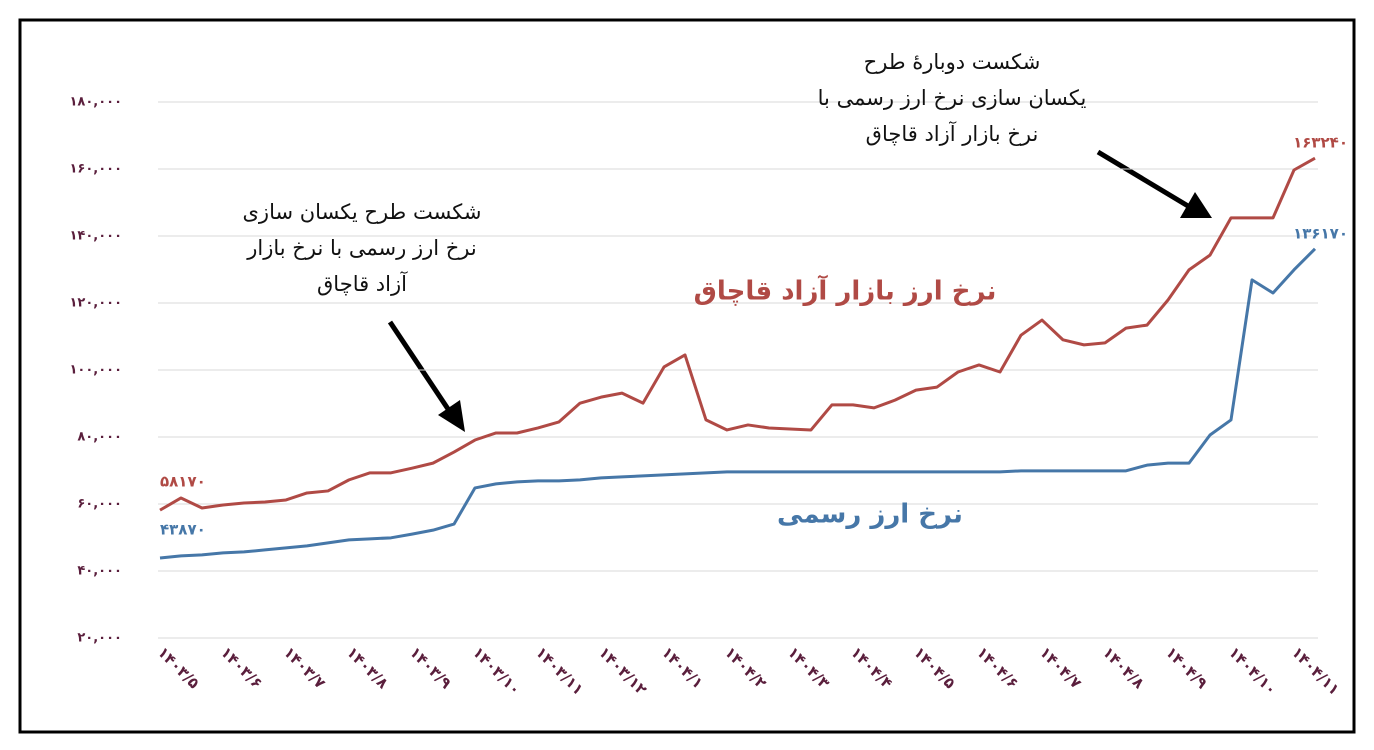  What do you see at coordinates (95, 303) in the screenshot?
I see `y-tick-label: ۱۲۰,۰۰۰` at bounding box center [95, 303].